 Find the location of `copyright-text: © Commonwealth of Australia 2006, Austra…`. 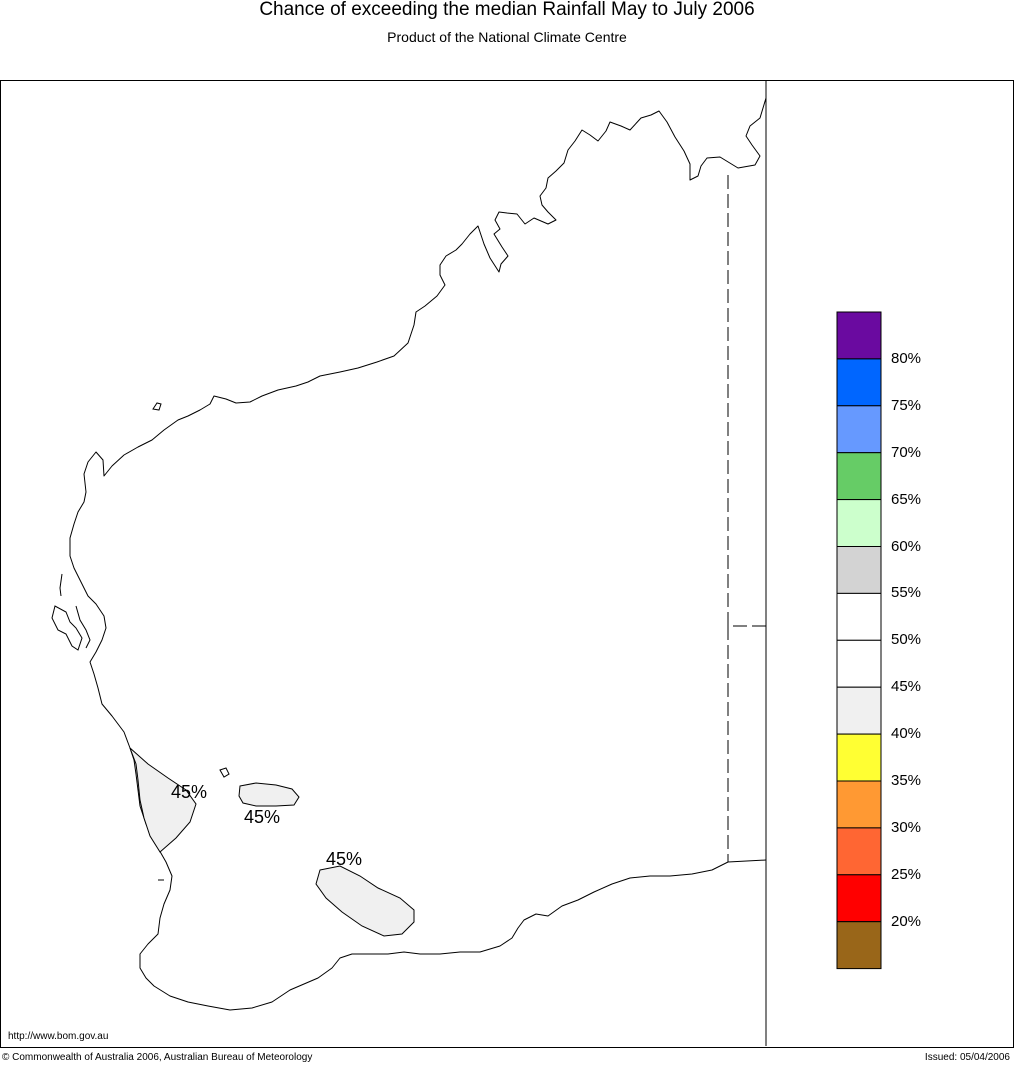

copyright-text: © Commonwealth of Australia 2006, Austra… is located at coordinates (157, 1057).